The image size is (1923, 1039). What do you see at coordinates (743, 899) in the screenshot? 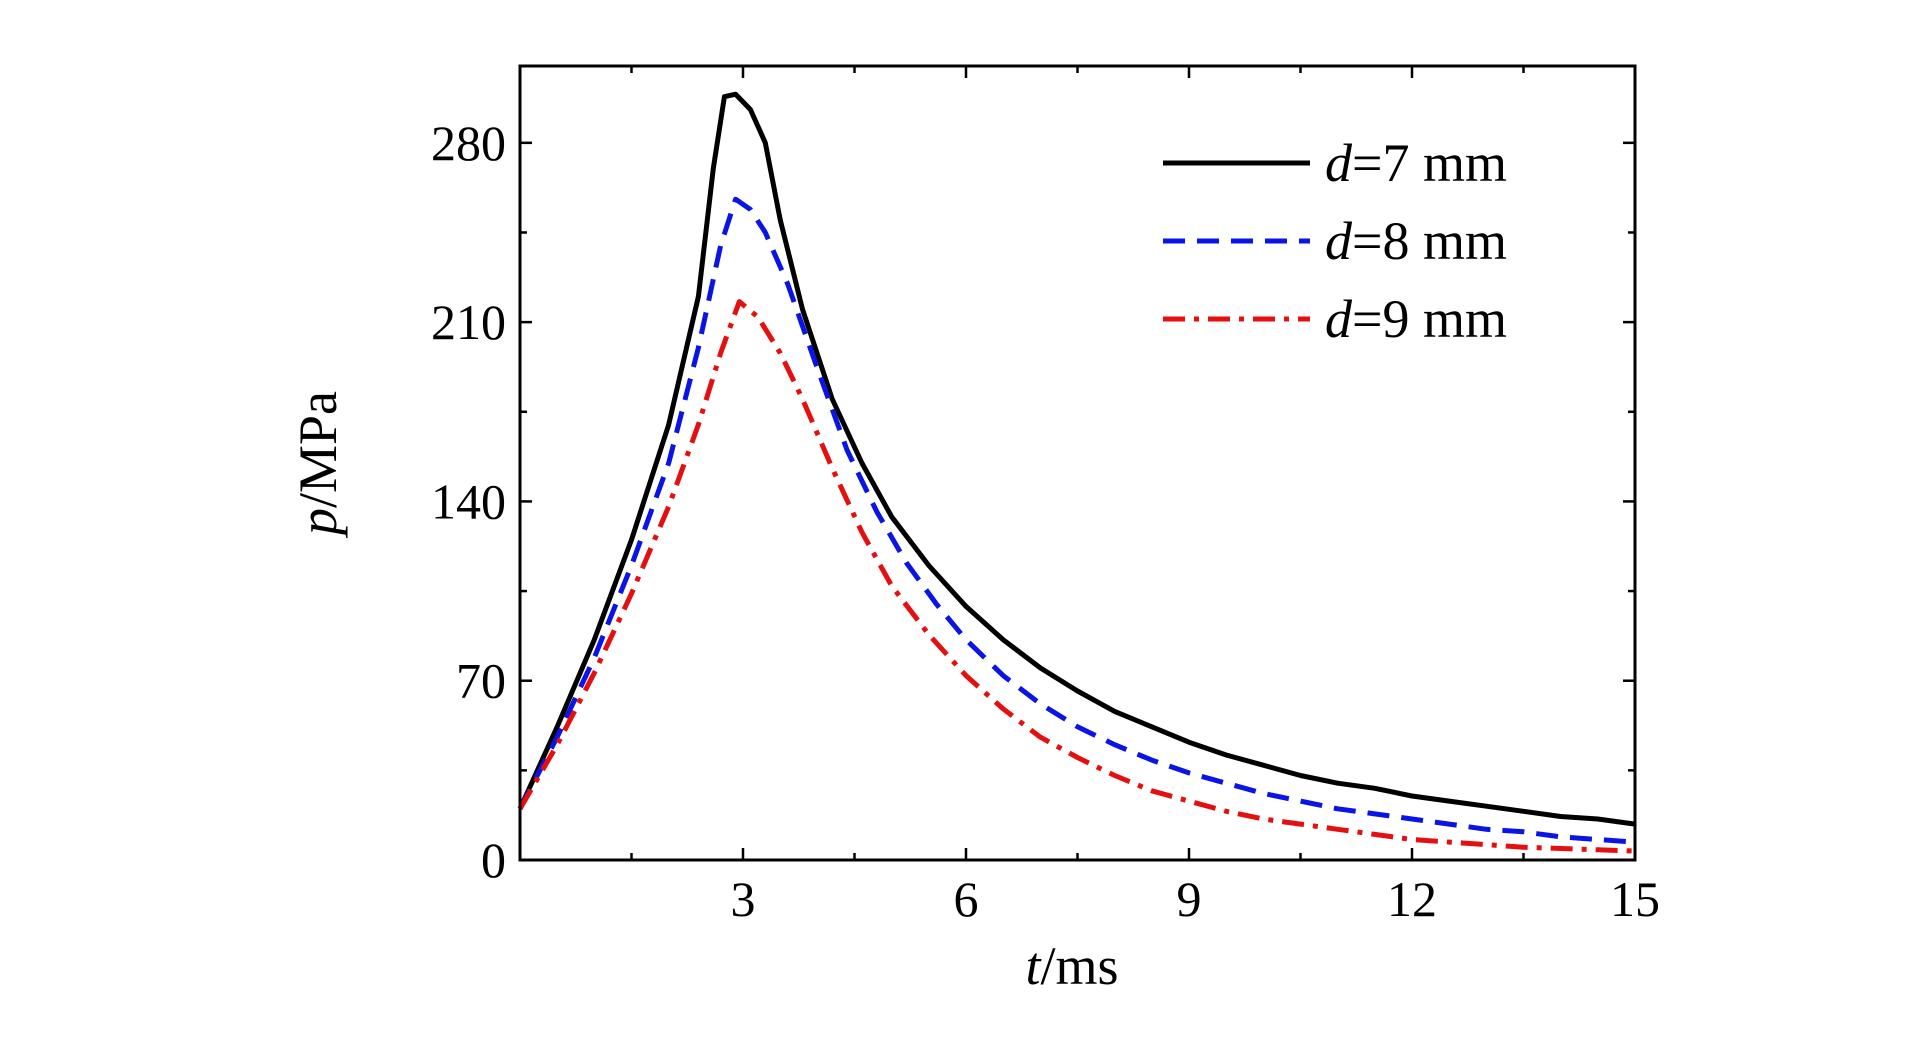
I see `x-tick-label: 3` at bounding box center [743, 899].